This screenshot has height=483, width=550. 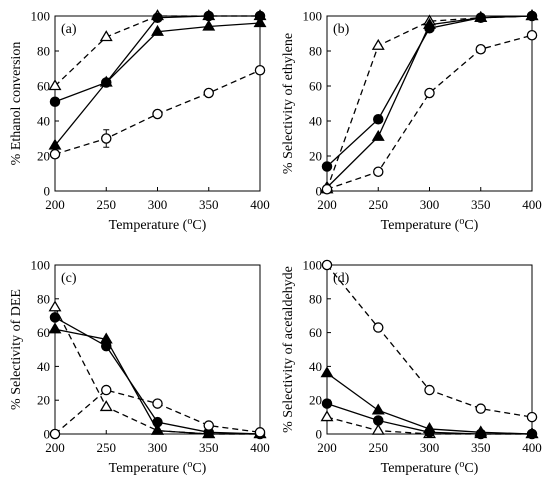 I want to click on y-axis-label: % Selectivity of DEE, so click(x=16, y=349).